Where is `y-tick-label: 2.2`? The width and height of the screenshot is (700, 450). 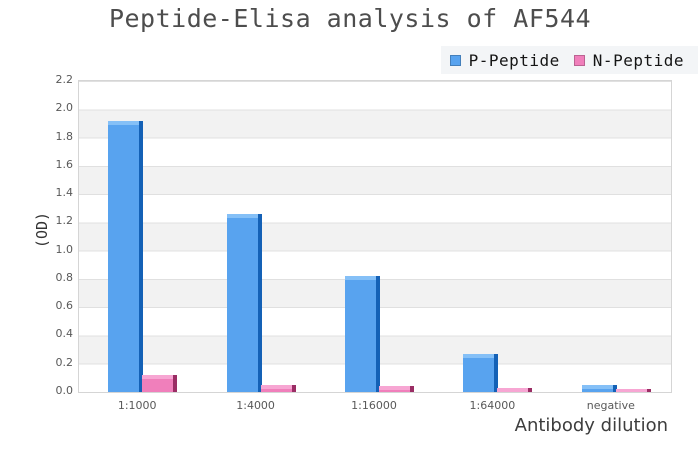
y-tick-label: 2.2 is located at coordinates (64, 79).